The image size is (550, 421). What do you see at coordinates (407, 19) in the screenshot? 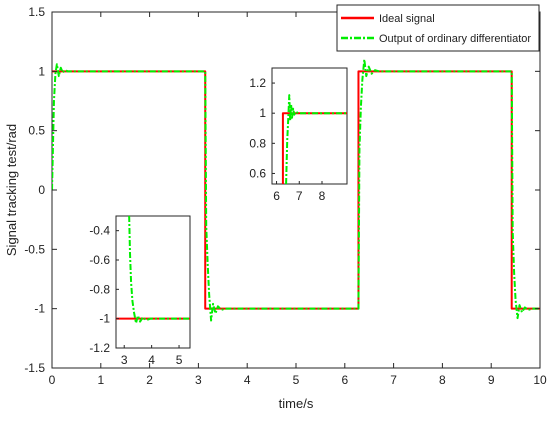
I see `legend-label-ideal-signal: Ideal signal` at bounding box center [407, 19].